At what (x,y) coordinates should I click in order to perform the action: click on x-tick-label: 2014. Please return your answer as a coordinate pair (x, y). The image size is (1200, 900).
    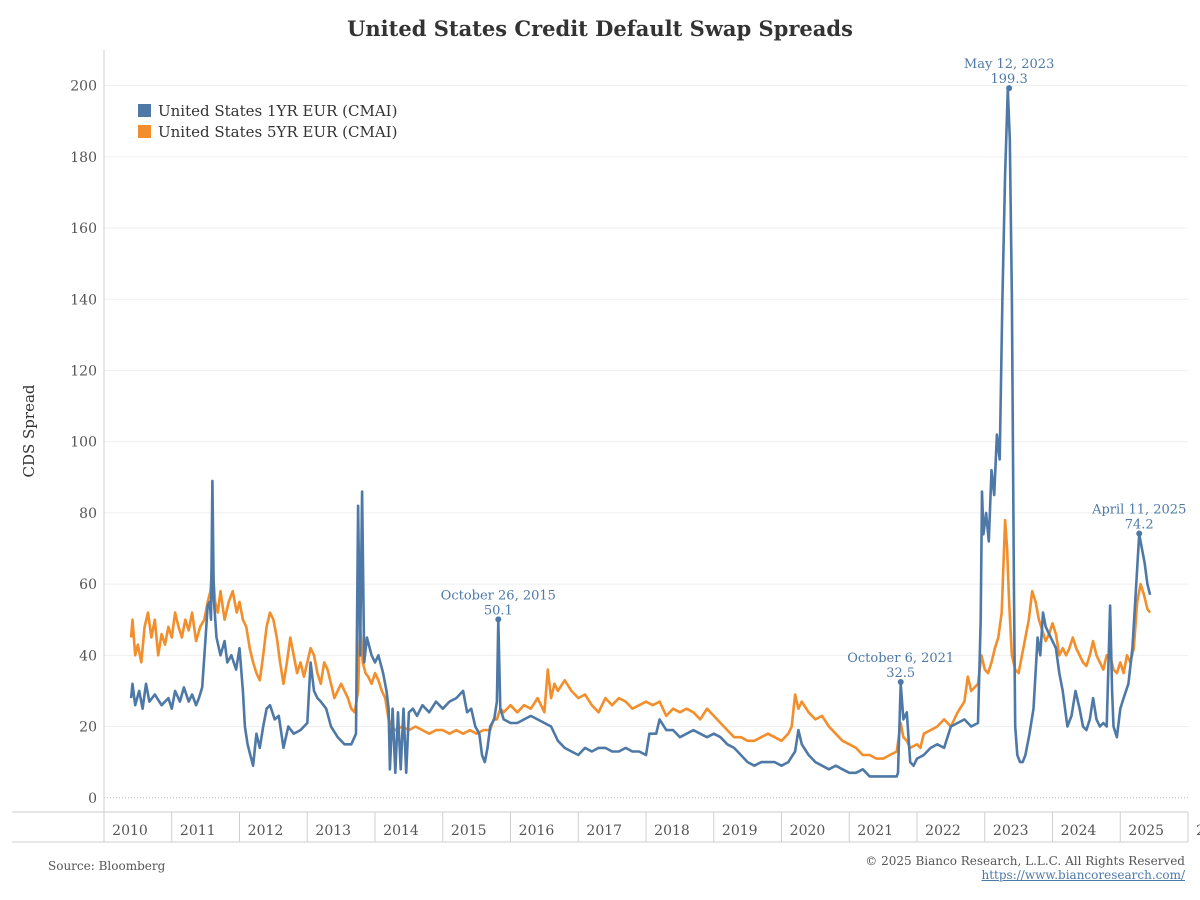
    Looking at the image, I should click on (401, 831).